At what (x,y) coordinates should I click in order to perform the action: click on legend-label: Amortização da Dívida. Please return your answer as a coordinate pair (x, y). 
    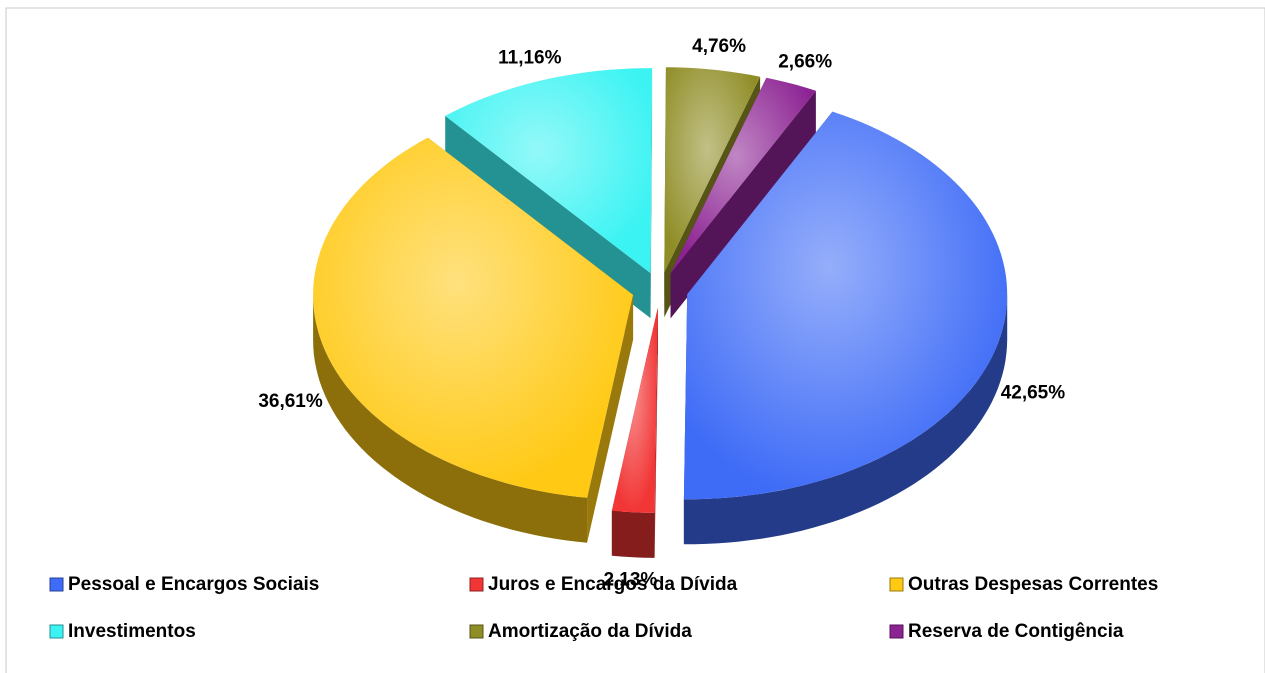
    Looking at the image, I should click on (590, 631).